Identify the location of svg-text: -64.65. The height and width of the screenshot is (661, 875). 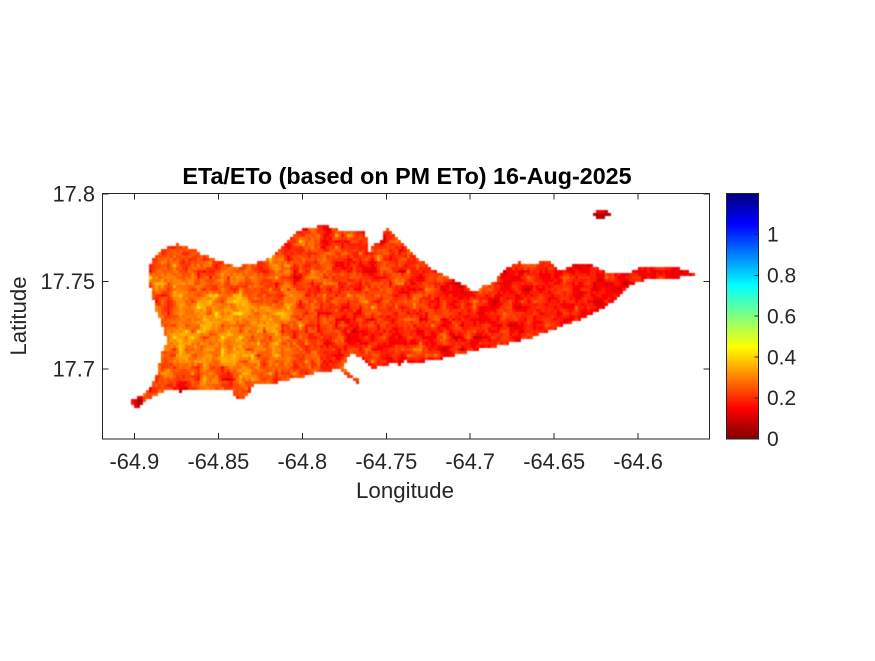
(554, 461).